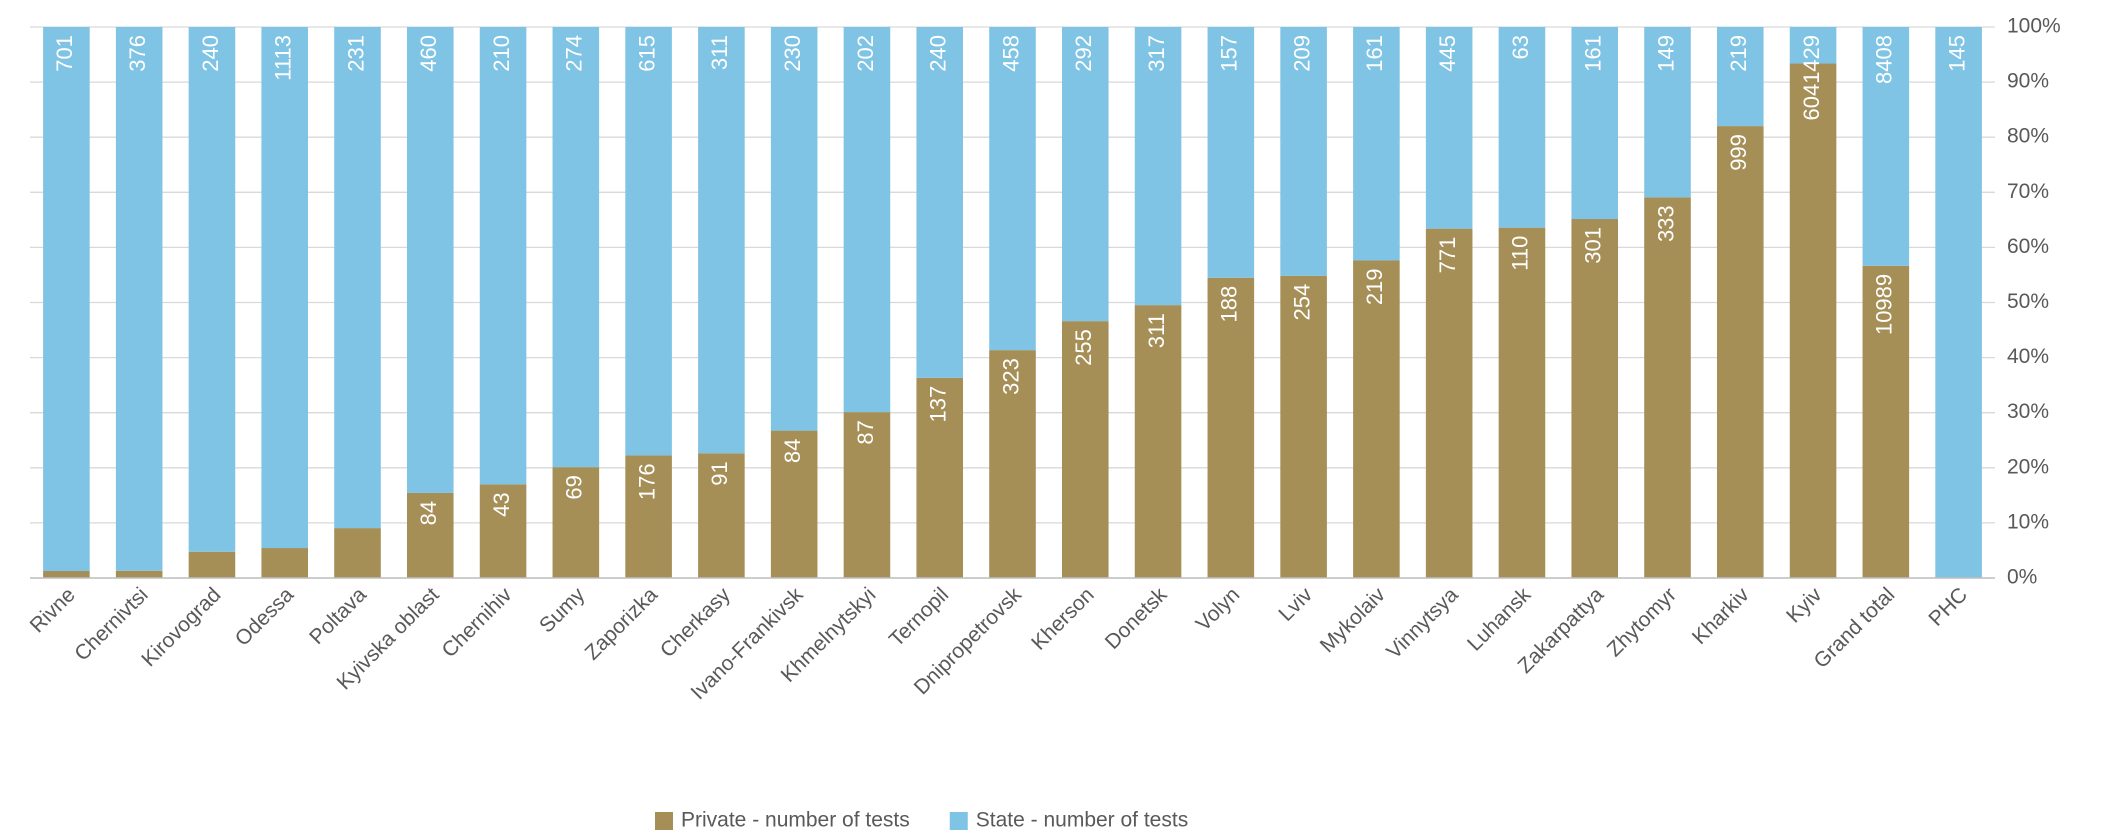 The height and width of the screenshot is (839, 2101). I want to click on value-label: 10989, so click(1884, 304).